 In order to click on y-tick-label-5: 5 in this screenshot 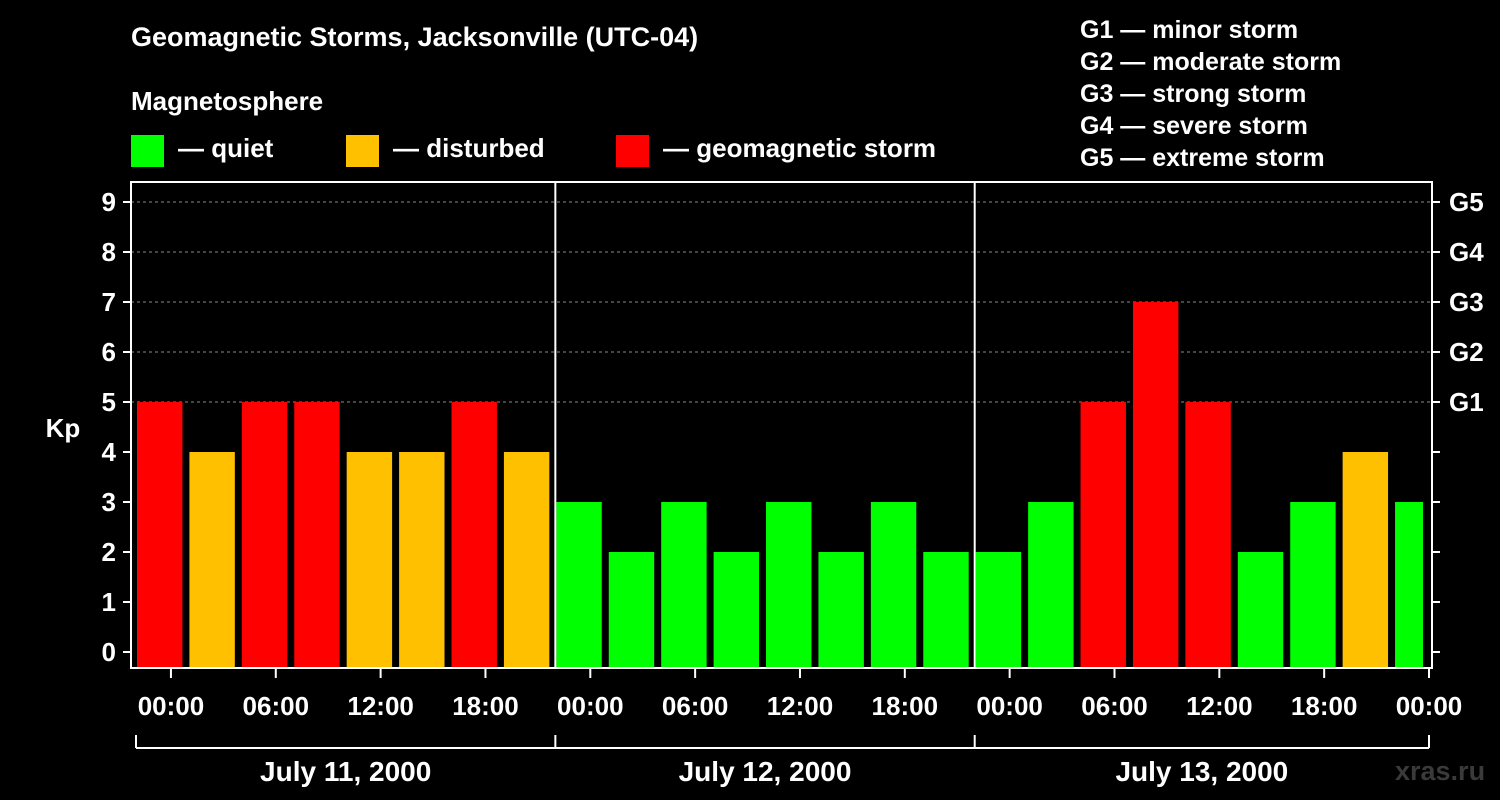, I will do `click(109, 402)`.